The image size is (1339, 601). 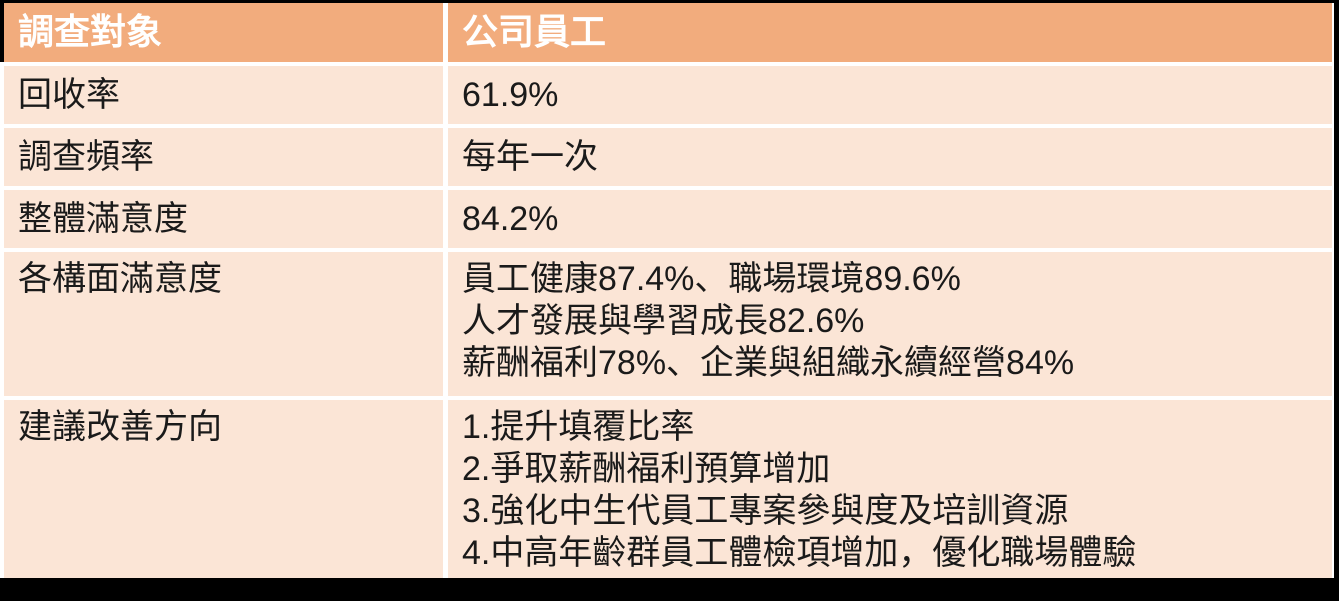 I want to click on table-row: 整體滿意度 84.2%, so click(x=668, y=219).